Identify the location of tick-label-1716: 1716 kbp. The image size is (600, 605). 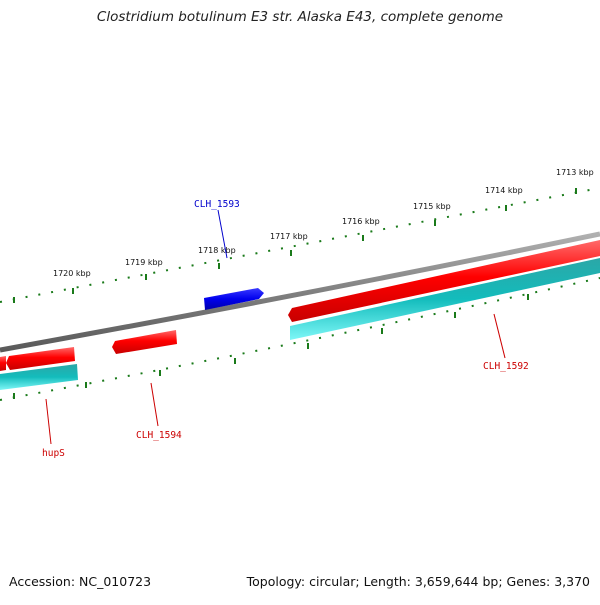
(361, 221).